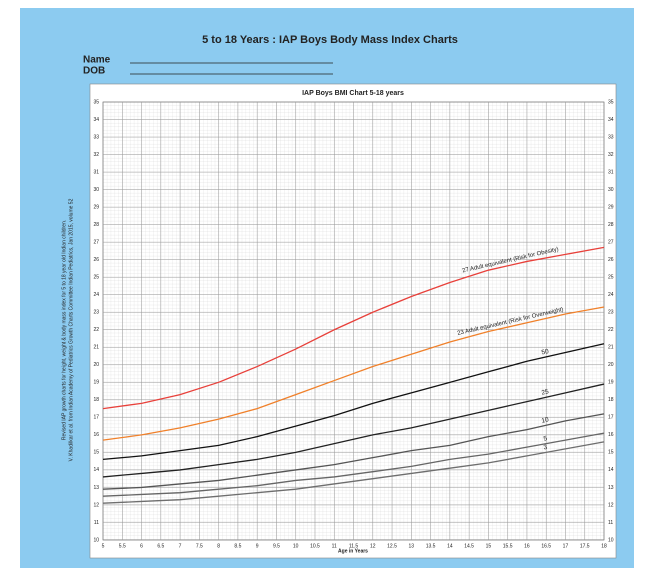 The width and height of the screenshot is (646, 581). Describe the element at coordinates (237, 546) in the screenshot. I see `x-tick-label: 8.5` at that location.